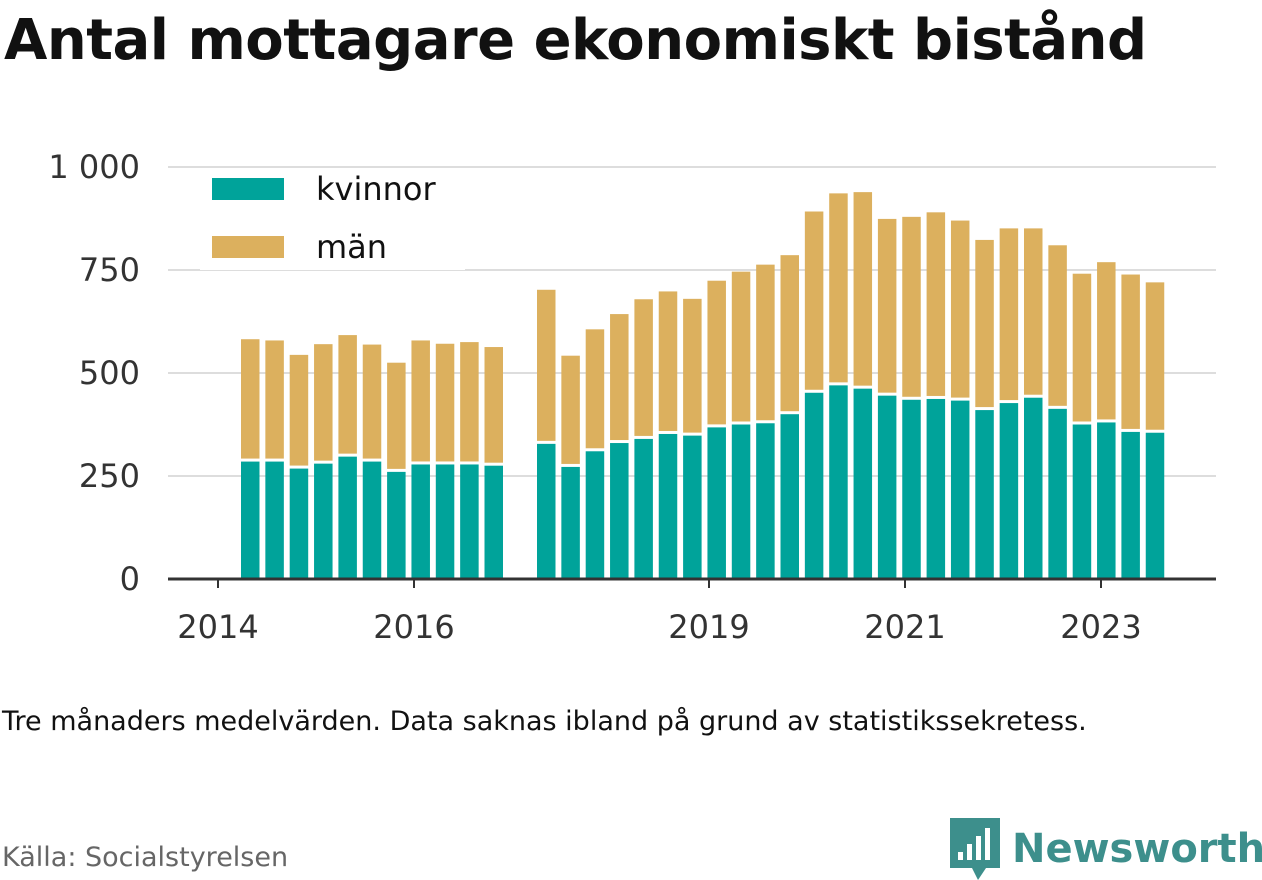 The image size is (1262, 880). I want to click on x-tick-label: 2014, so click(217, 627).